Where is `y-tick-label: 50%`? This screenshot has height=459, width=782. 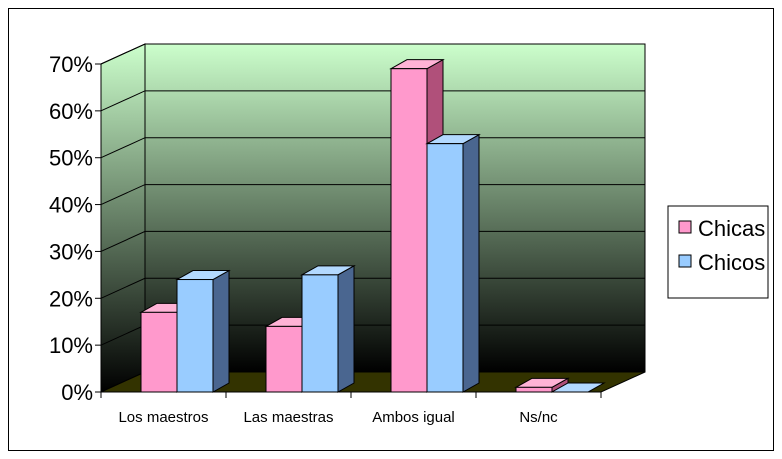
y-tick-label: 50% is located at coordinates (71, 158).